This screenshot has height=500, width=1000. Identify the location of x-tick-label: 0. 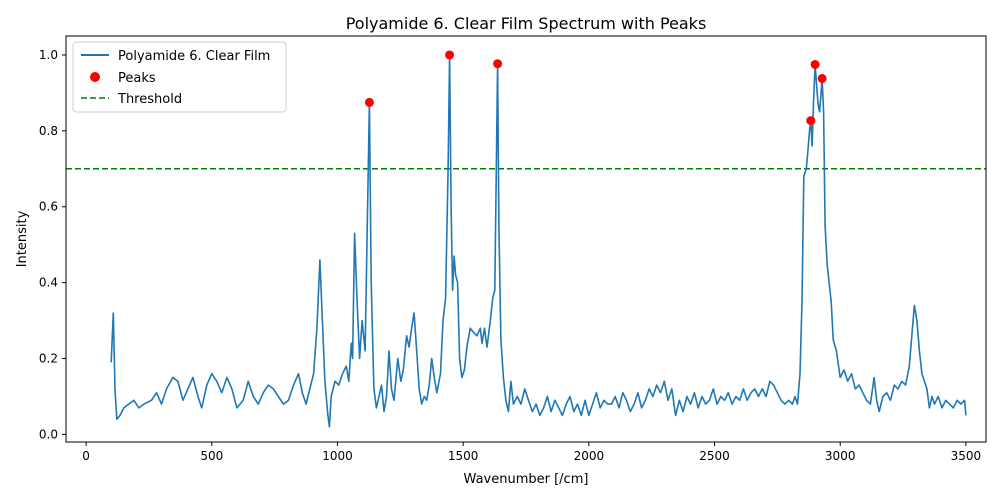
(86, 456).